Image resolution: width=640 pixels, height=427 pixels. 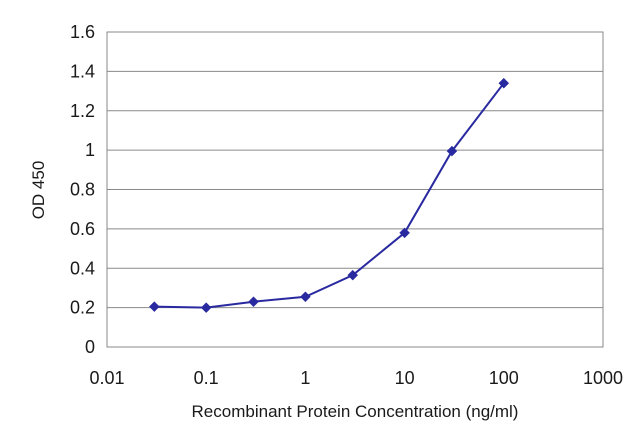 What do you see at coordinates (82, 71) in the screenshot?
I see `y-tick-label: 1.4` at bounding box center [82, 71].